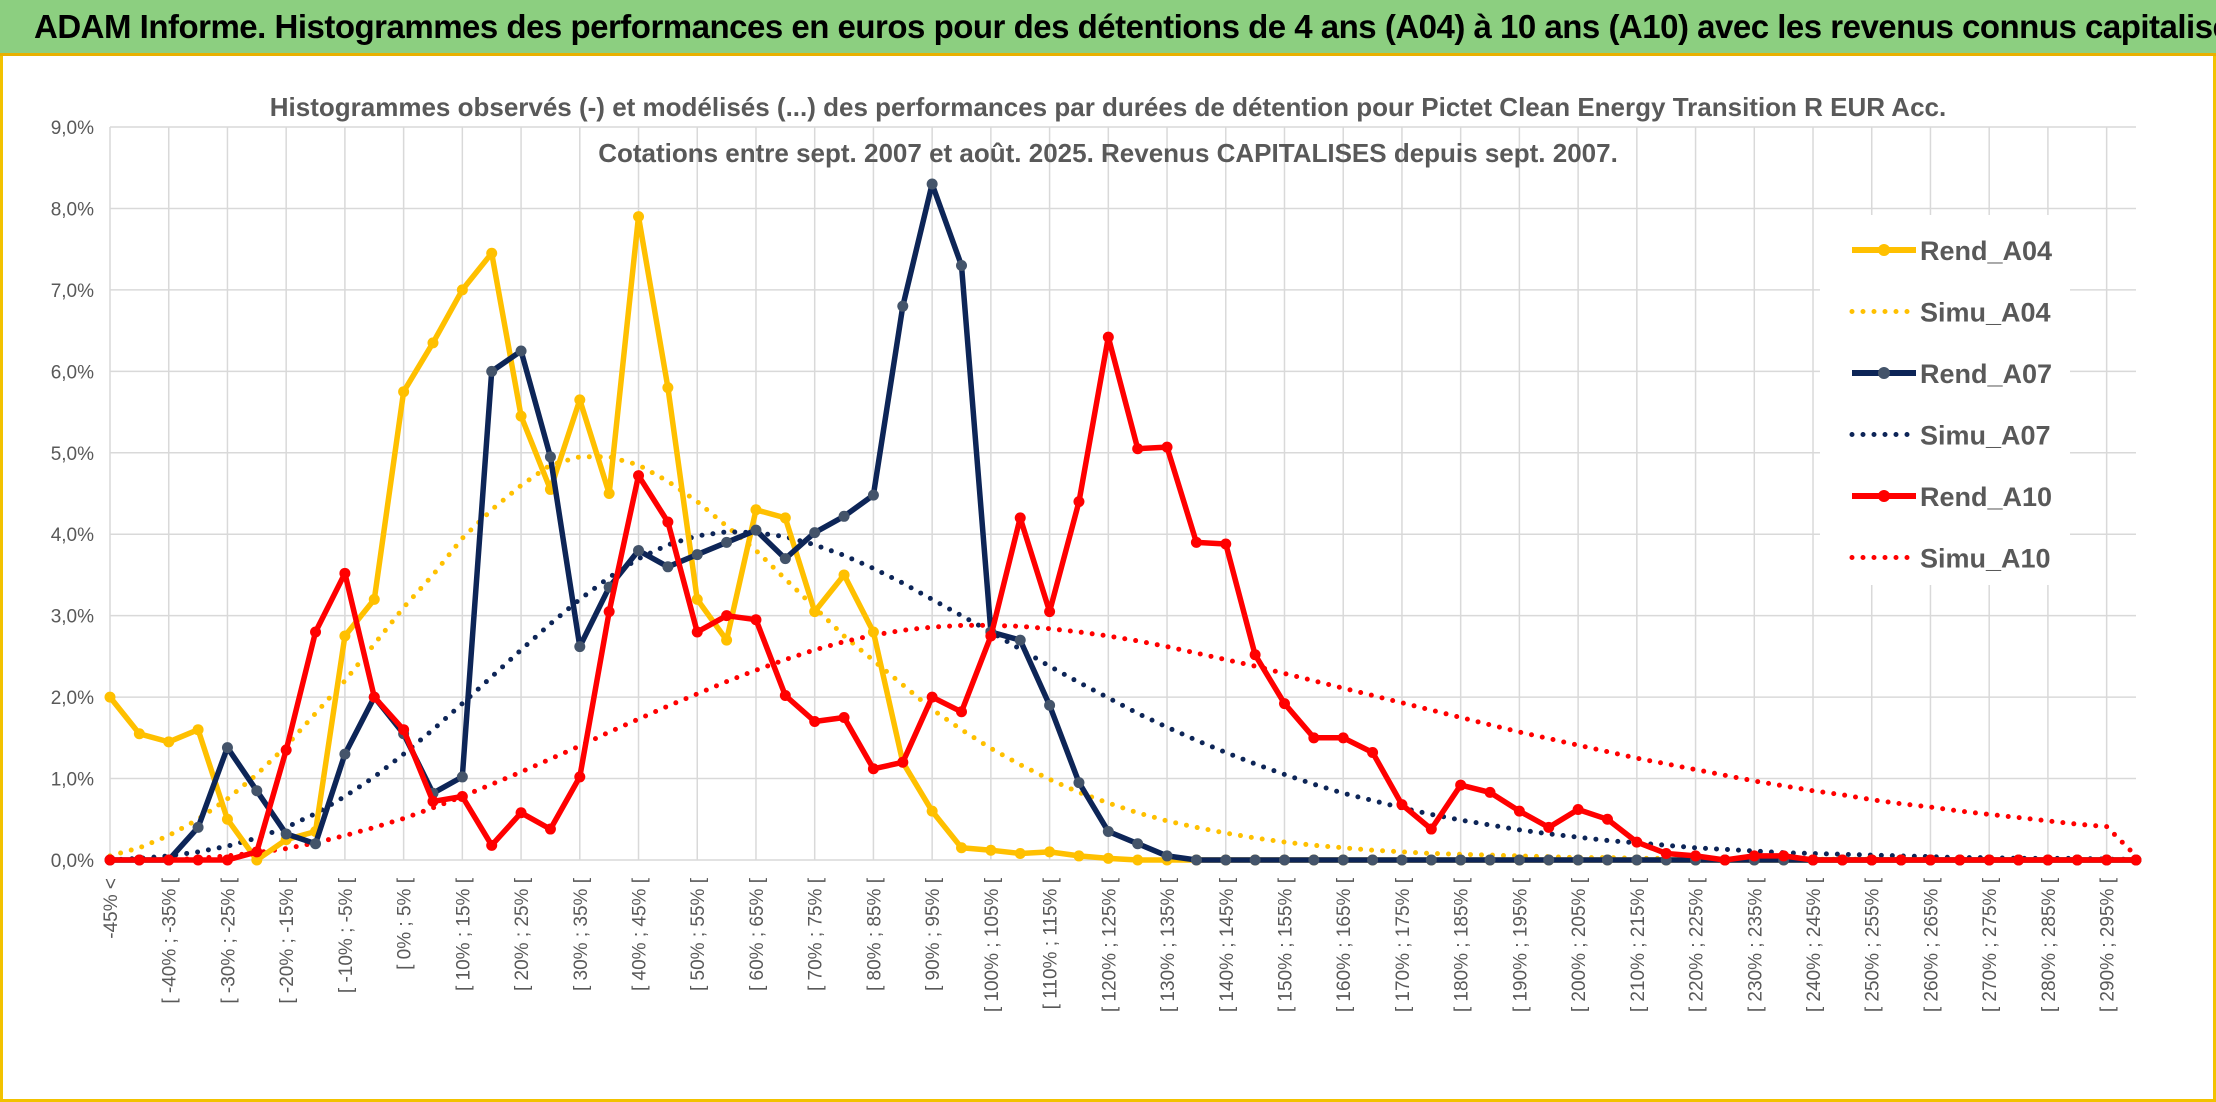 The width and height of the screenshot is (2216, 1102). What do you see at coordinates (72, 495) in the screenshot?
I see `y-axis-ticks: 0,0% 1,0% 2,0% 3,0% 4,0% 5,0% 6,0% 7,0% 8,0% 9,0%` at bounding box center [72, 495].